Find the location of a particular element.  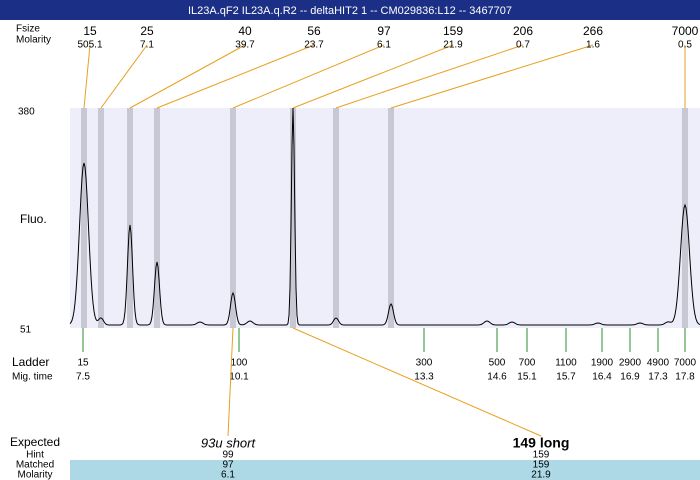

peak-molarity: 0.7 is located at coordinates (523, 45).